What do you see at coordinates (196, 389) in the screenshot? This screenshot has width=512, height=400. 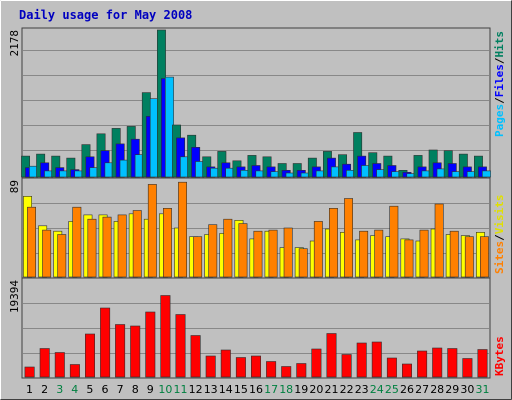 I see `day-label-12: 12` at bounding box center [196, 389].